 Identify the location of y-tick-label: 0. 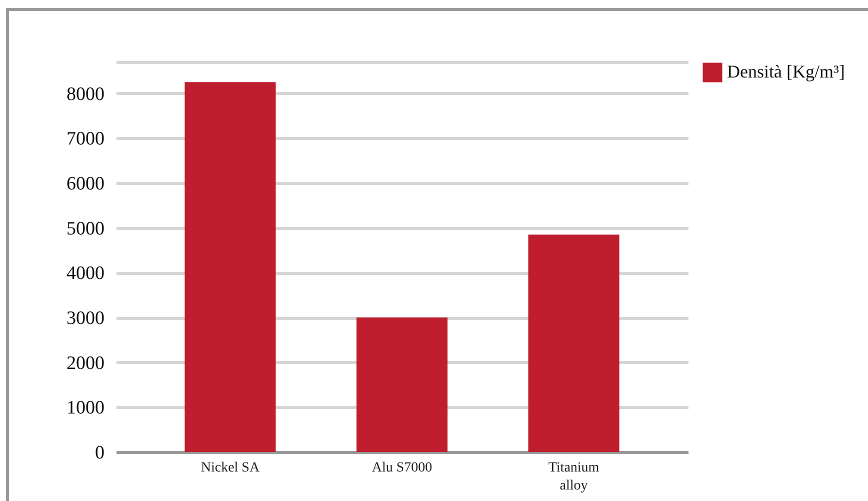
(99, 453).